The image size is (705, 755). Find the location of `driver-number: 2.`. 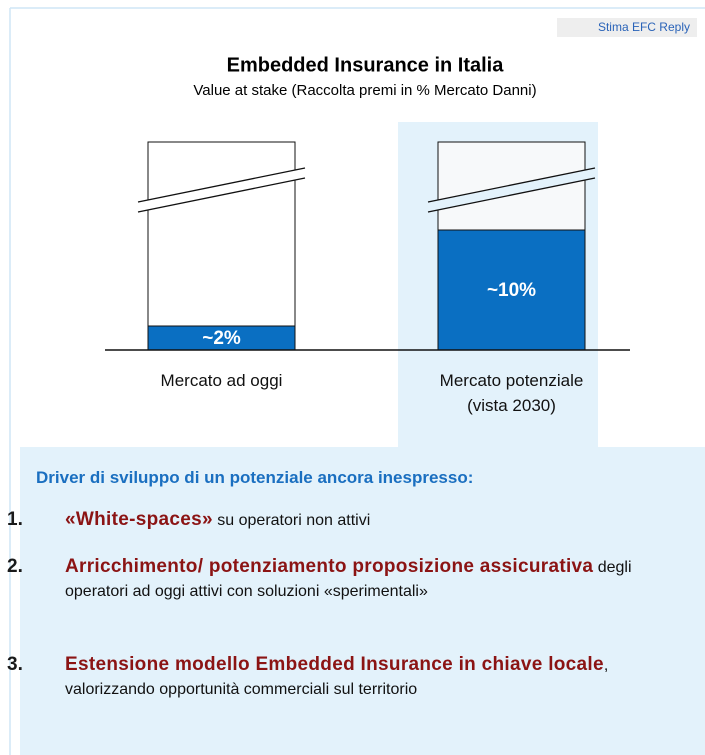

driver-number: 2. is located at coordinates (15, 566).